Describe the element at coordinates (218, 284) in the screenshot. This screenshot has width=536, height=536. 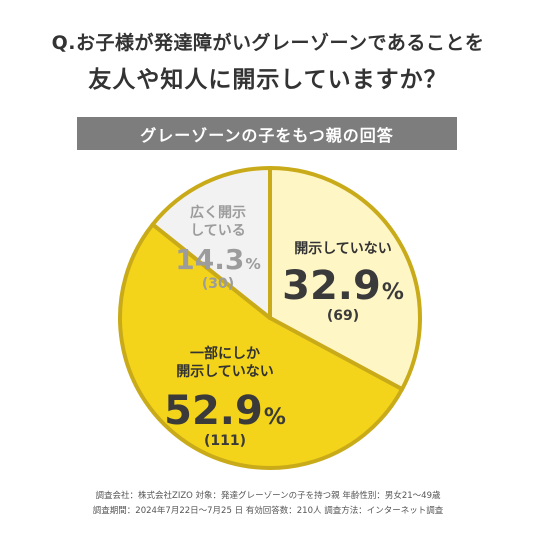
I see `label-wide-count: (30)` at that location.